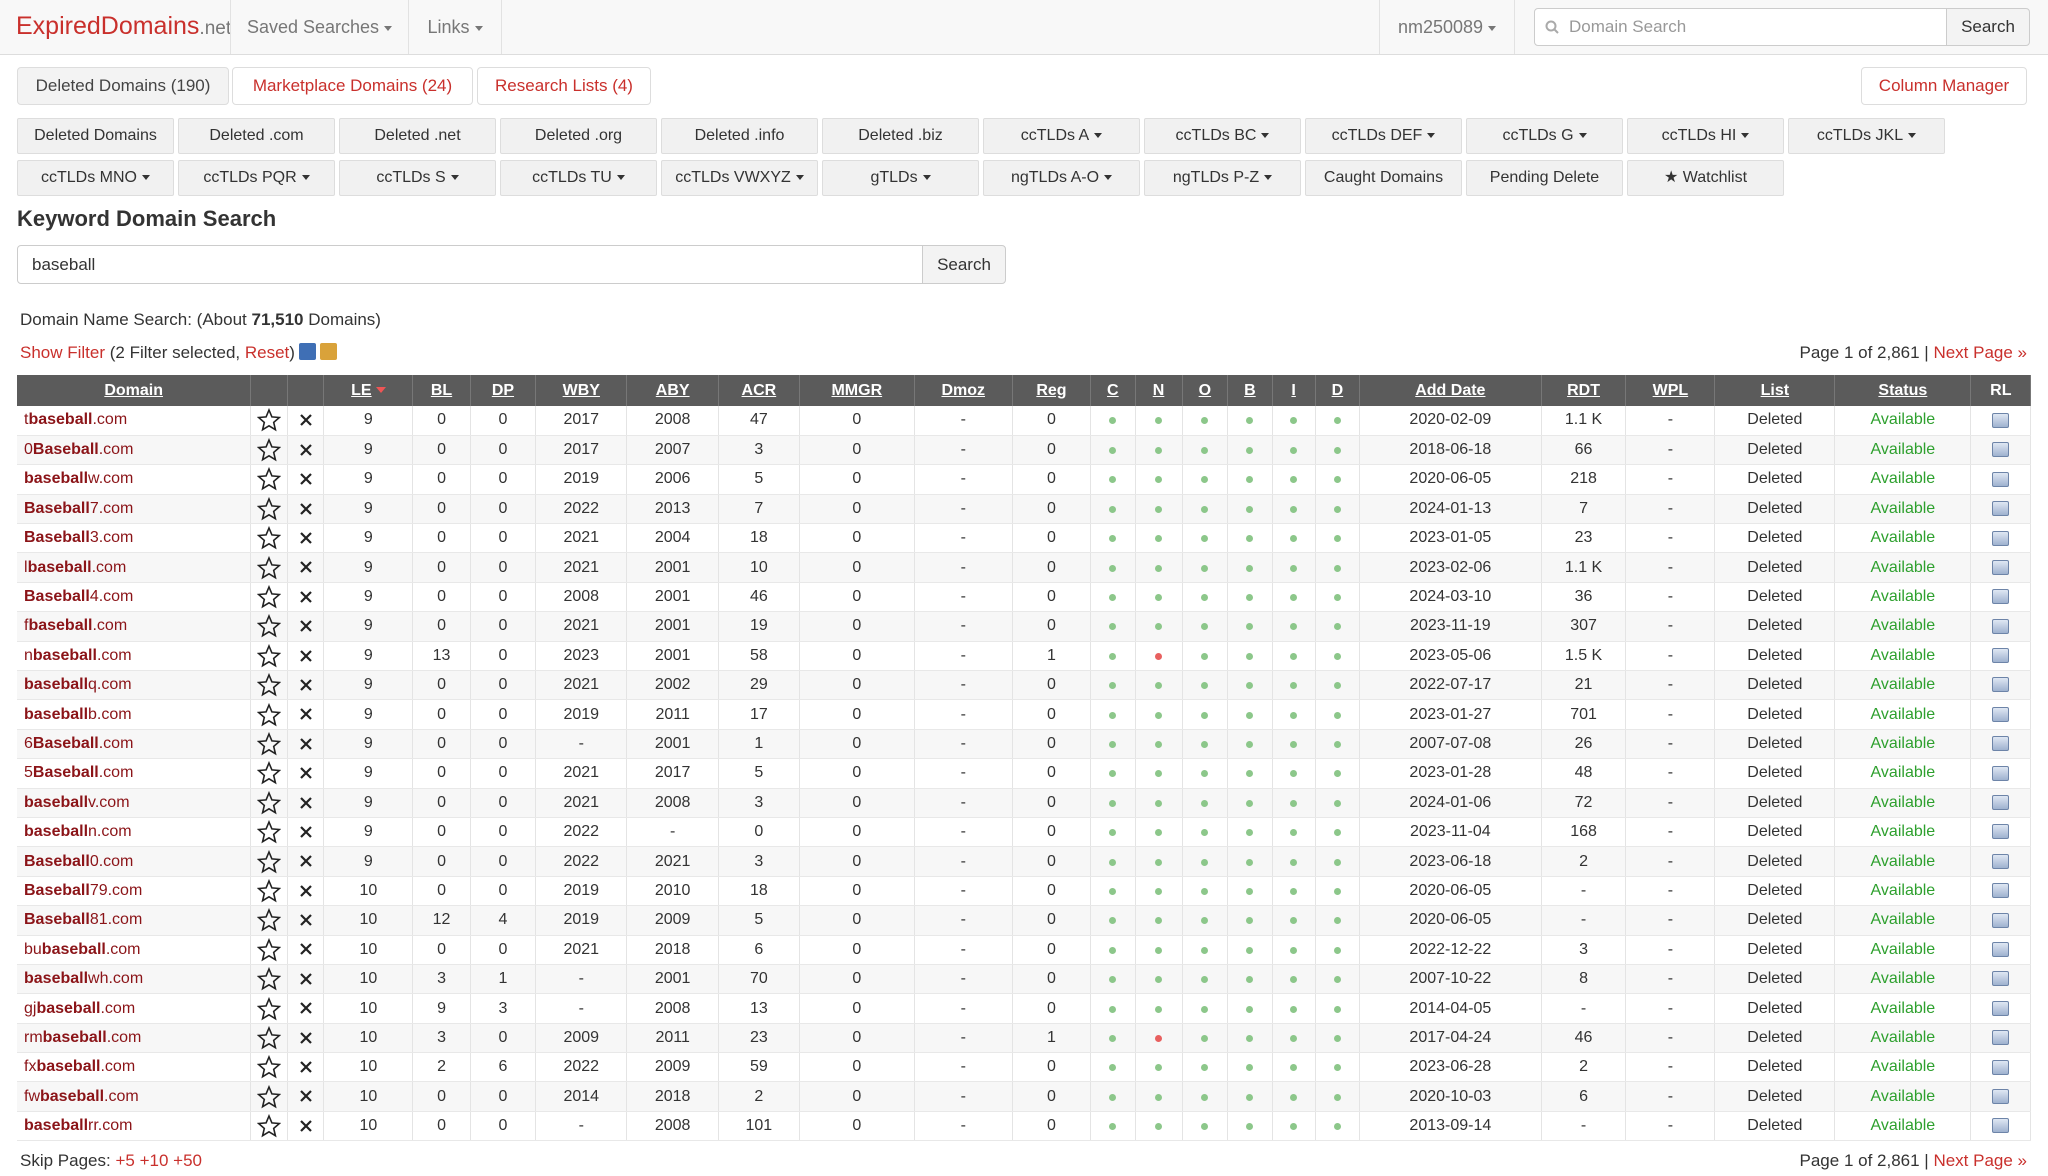 The image size is (2048, 1176). I want to click on column-label: I, so click(1293, 390).